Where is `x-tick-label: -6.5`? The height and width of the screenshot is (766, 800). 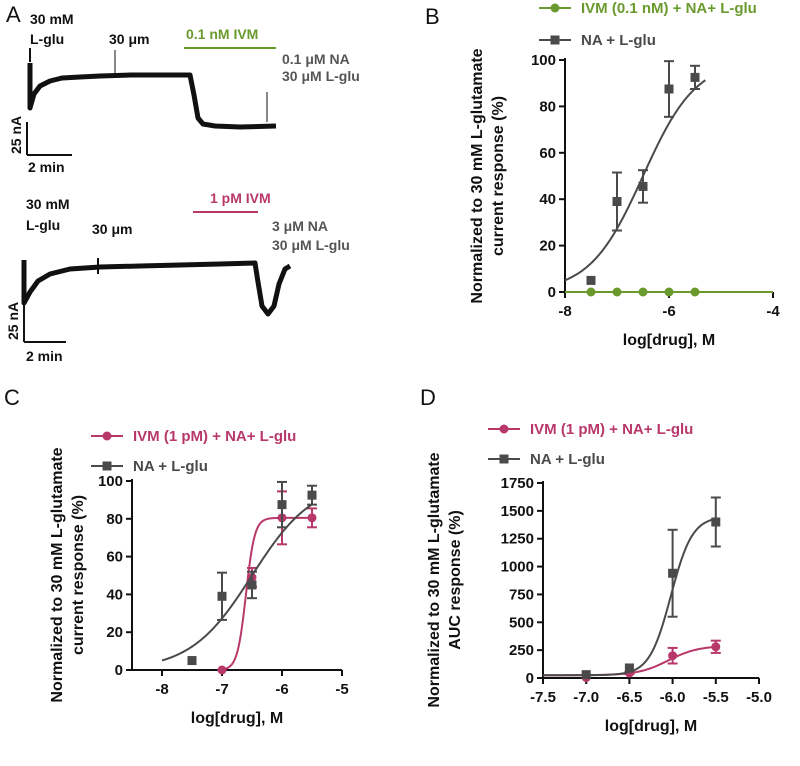
x-tick-label: -6.5 is located at coordinates (629, 697).